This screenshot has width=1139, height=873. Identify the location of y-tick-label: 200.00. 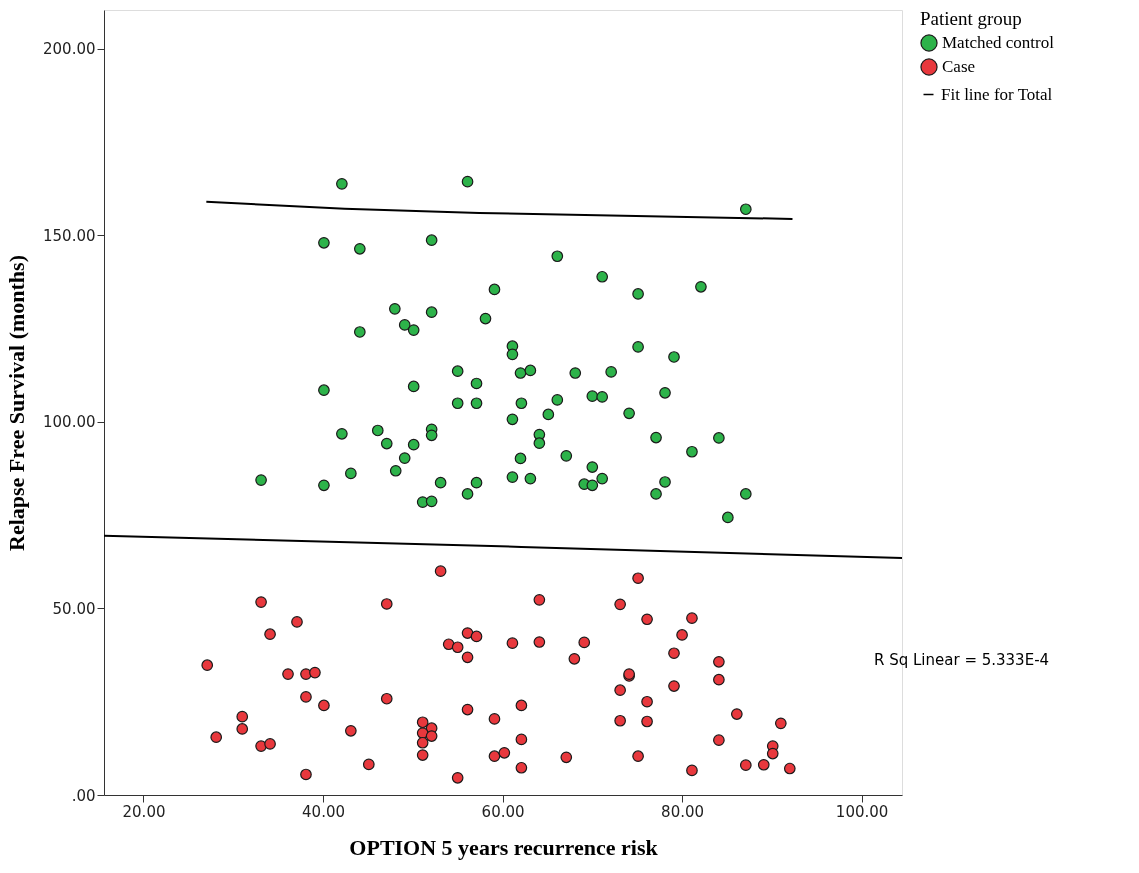
(69, 49).